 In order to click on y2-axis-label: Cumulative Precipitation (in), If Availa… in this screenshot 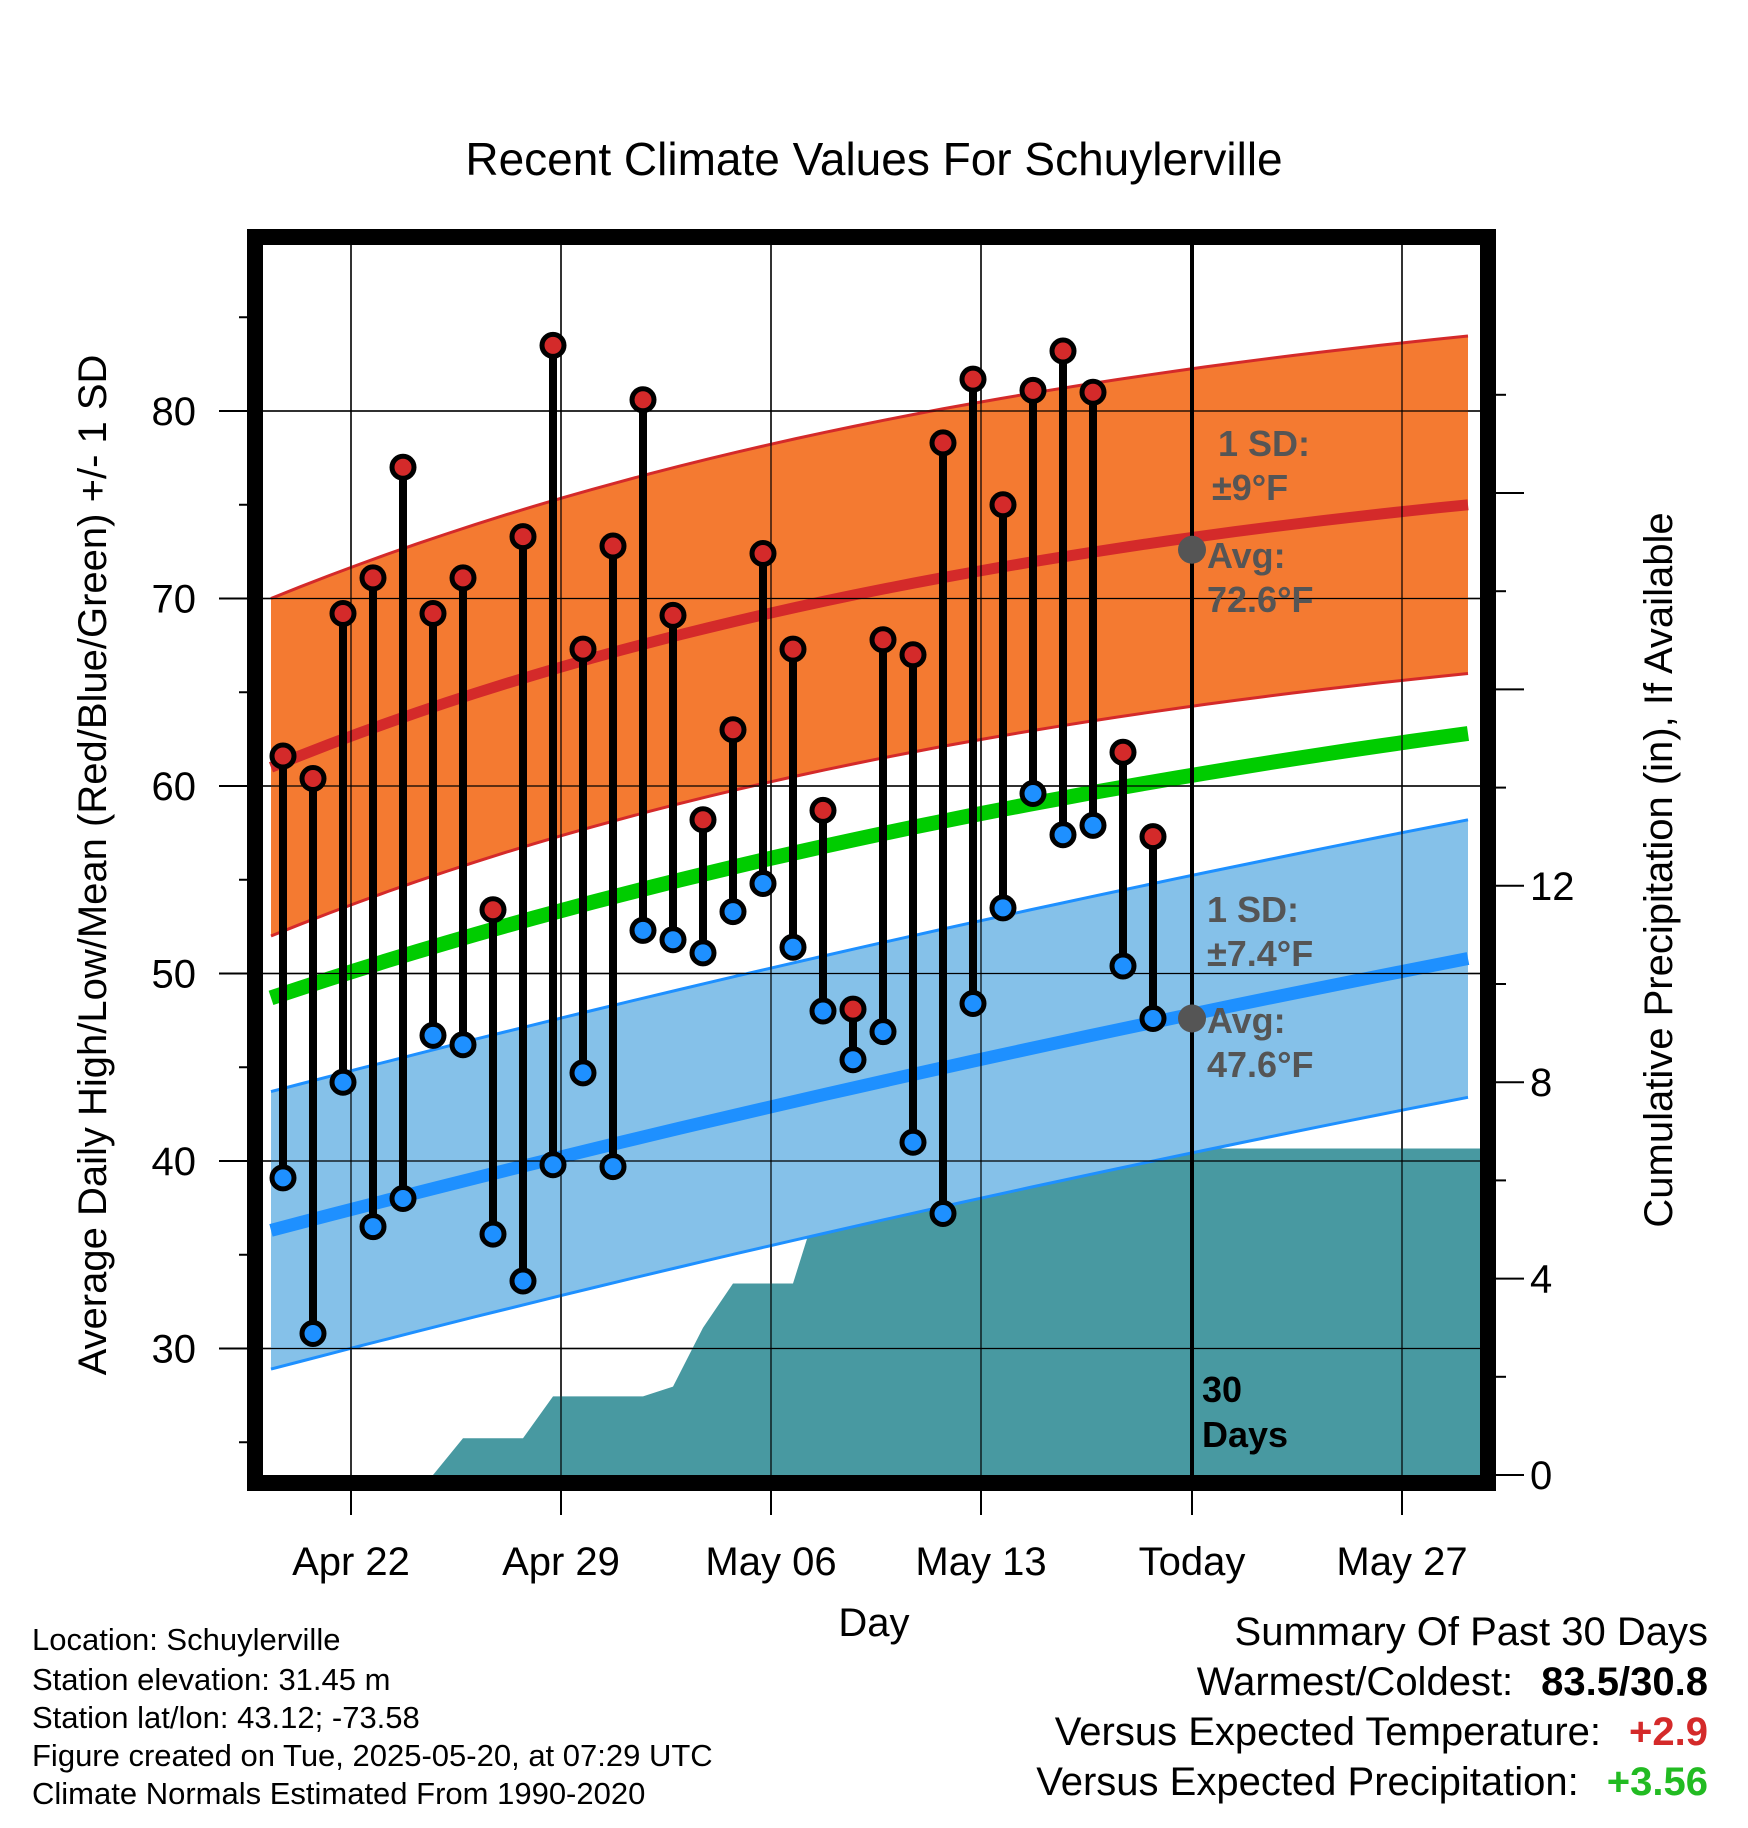, I will do `click(1659, 869)`.